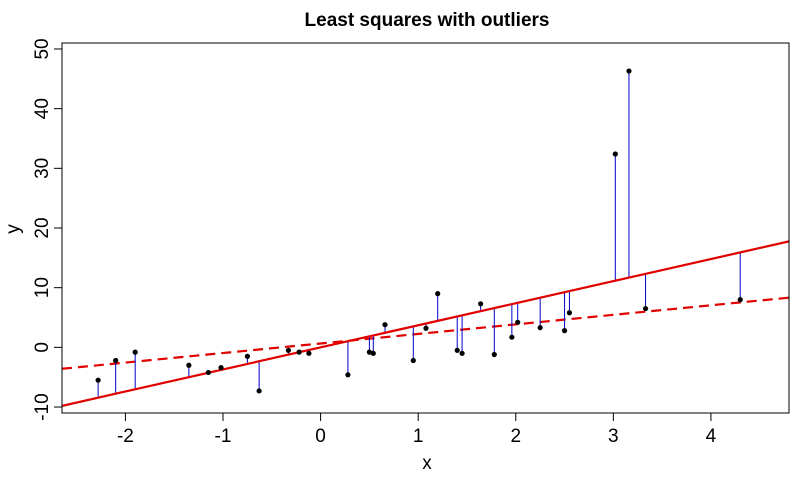 This screenshot has height=477, width=795. I want to click on dashed-fit-line, so click(425, 333).